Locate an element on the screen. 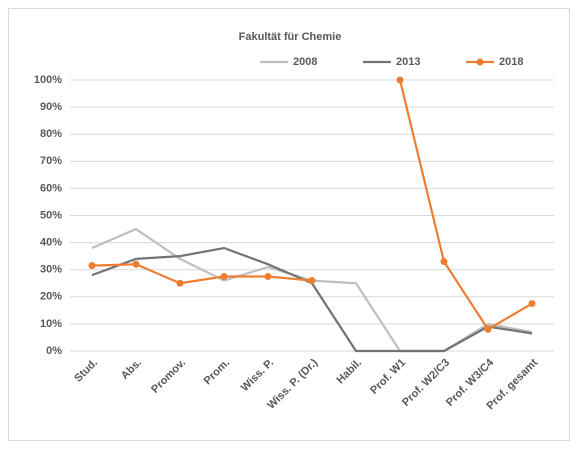  legend-label: 2008 is located at coordinates (305, 62).